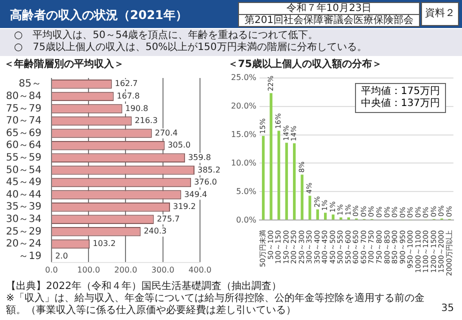 The height and width of the screenshot is (320, 462). What do you see at coordinates (51, 269) in the screenshot?
I see `x-tick-label: 0.0` at bounding box center [51, 269].